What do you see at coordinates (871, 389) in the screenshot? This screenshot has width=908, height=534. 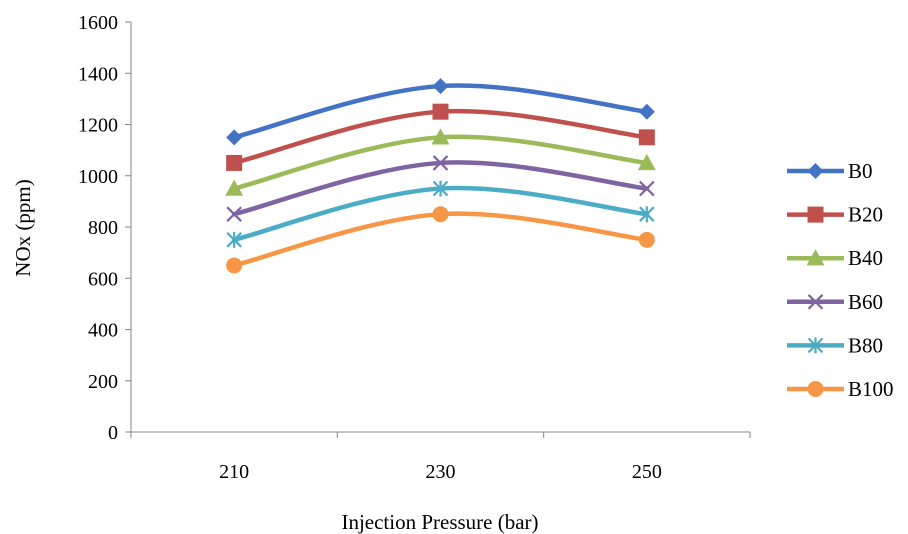 I see `legend-label: B100` at bounding box center [871, 389].